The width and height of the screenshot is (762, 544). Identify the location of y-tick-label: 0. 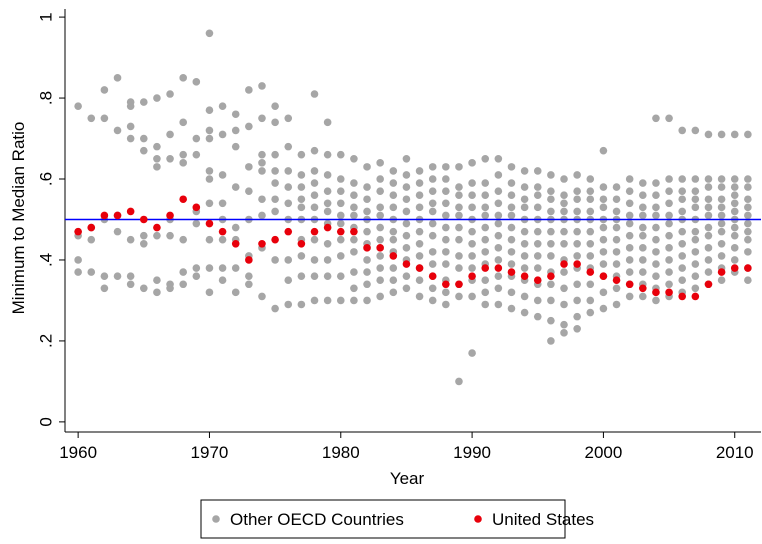
(45, 421).